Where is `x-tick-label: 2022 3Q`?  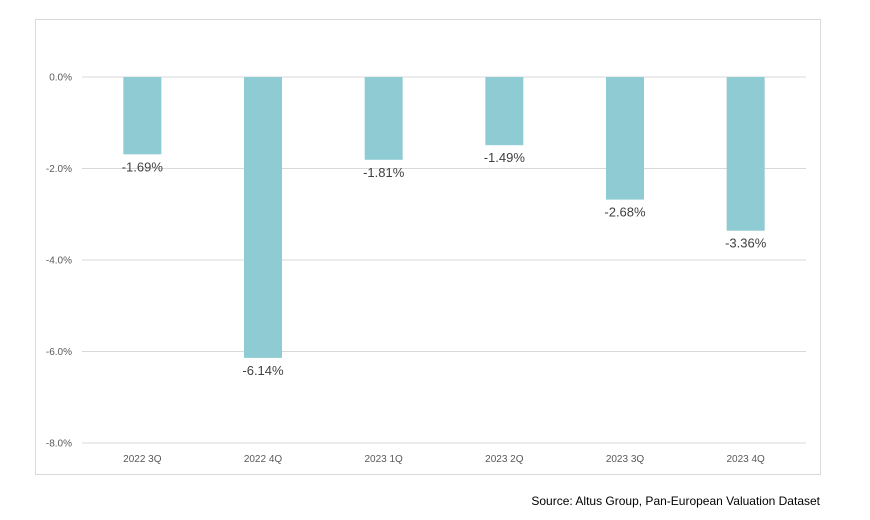 x-tick-label: 2022 3Q is located at coordinates (142, 459).